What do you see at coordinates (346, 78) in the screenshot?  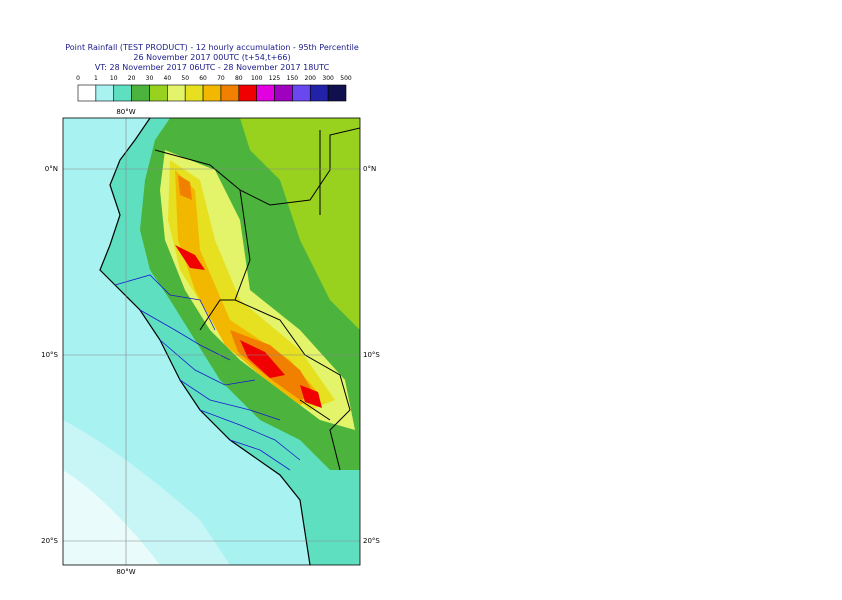 I see `legend-label: 500` at bounding box center [346, 78].